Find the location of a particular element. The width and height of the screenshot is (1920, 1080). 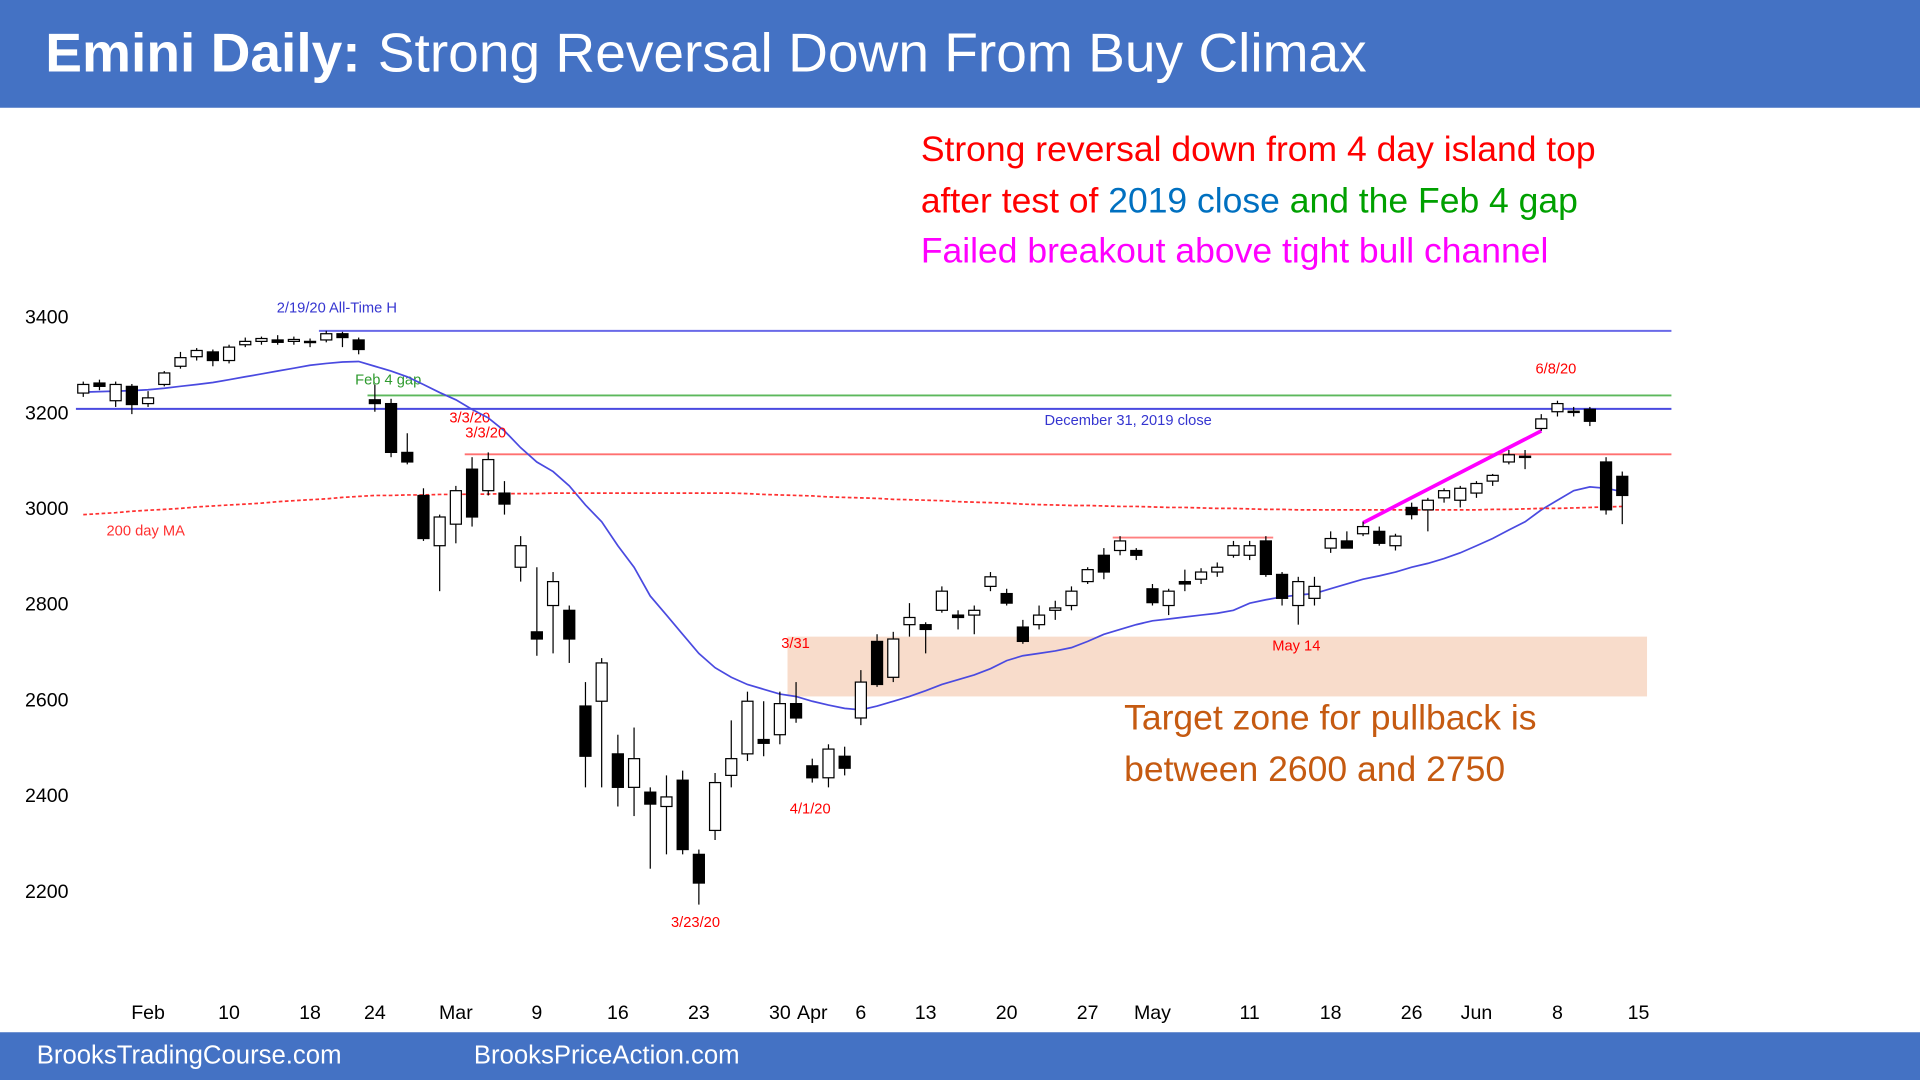

annotation: 4/1/20 is located at coordinates (810, 809).